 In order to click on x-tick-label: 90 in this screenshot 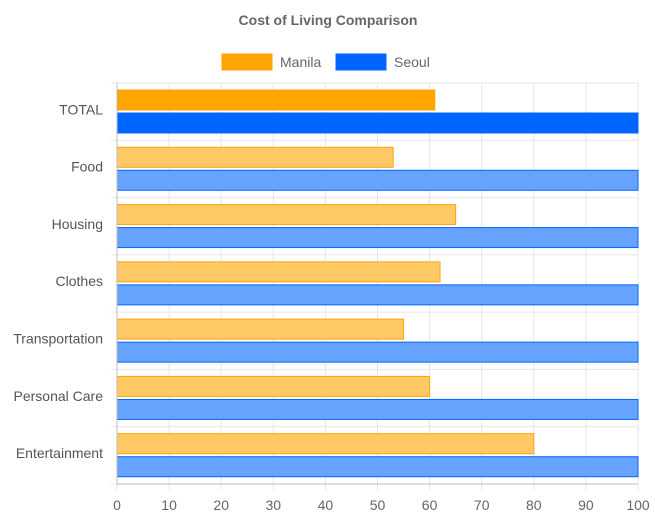, I will do `click(586, 505)`.